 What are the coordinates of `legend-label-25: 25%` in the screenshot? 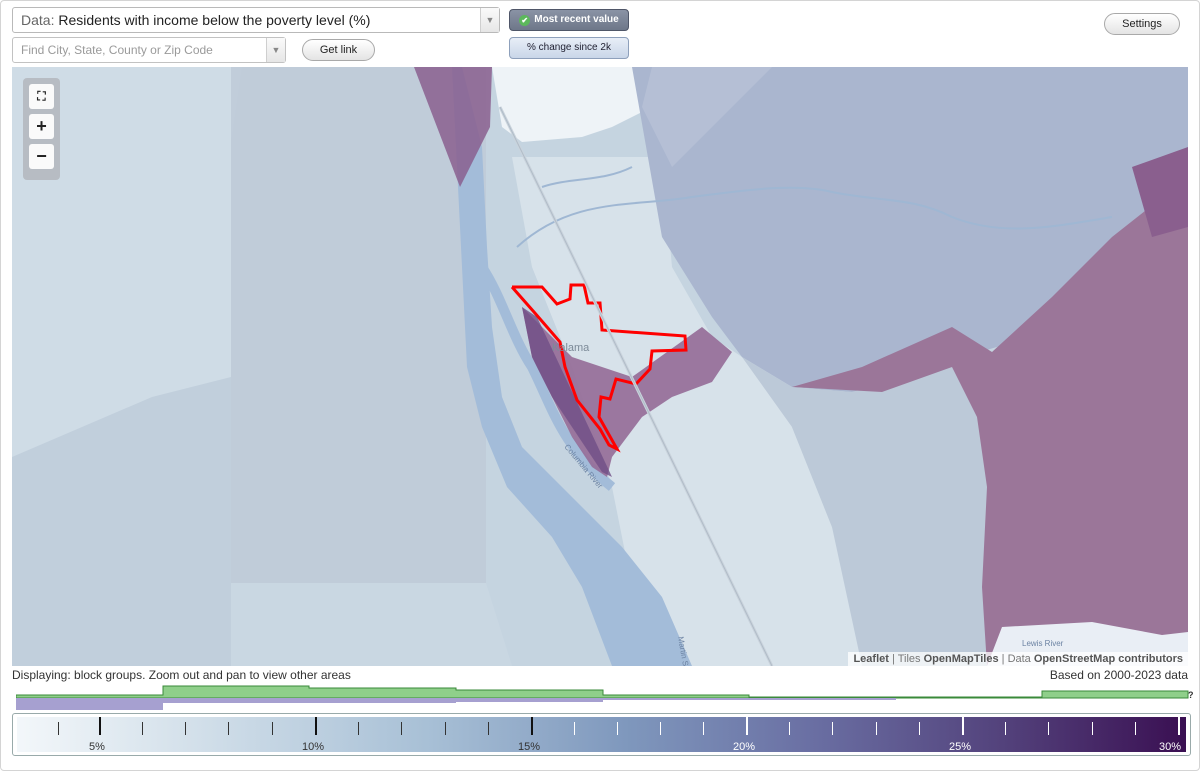 It's located at (960, 747).